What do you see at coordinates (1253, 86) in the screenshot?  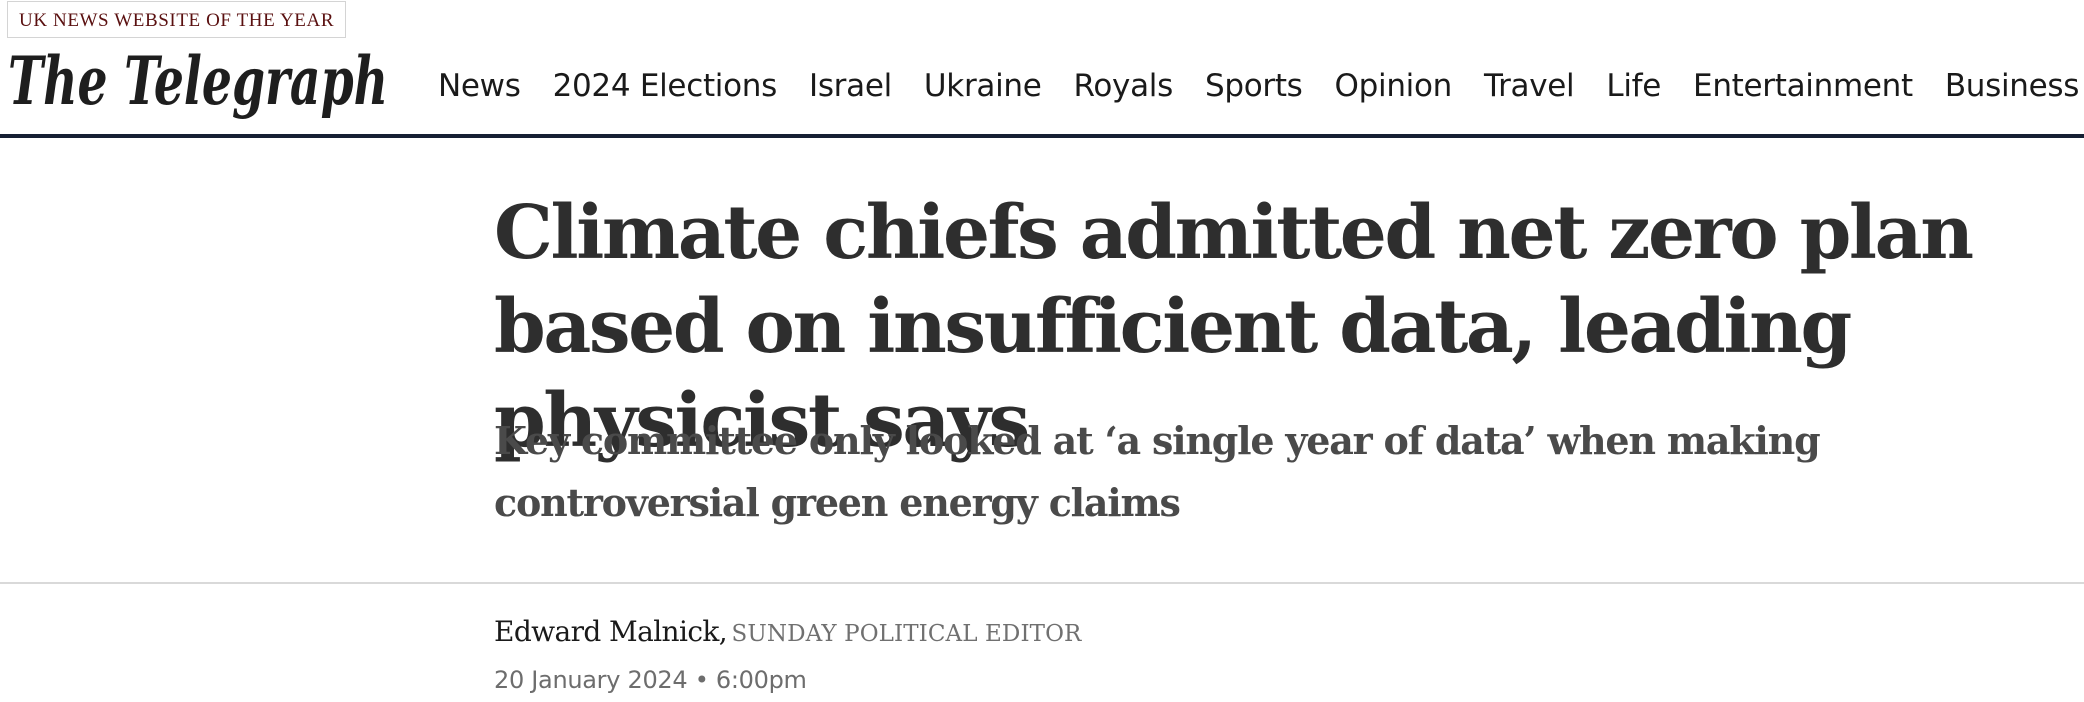 I see `nav-item-sports: Sports` at bounding box center [1253, 86].